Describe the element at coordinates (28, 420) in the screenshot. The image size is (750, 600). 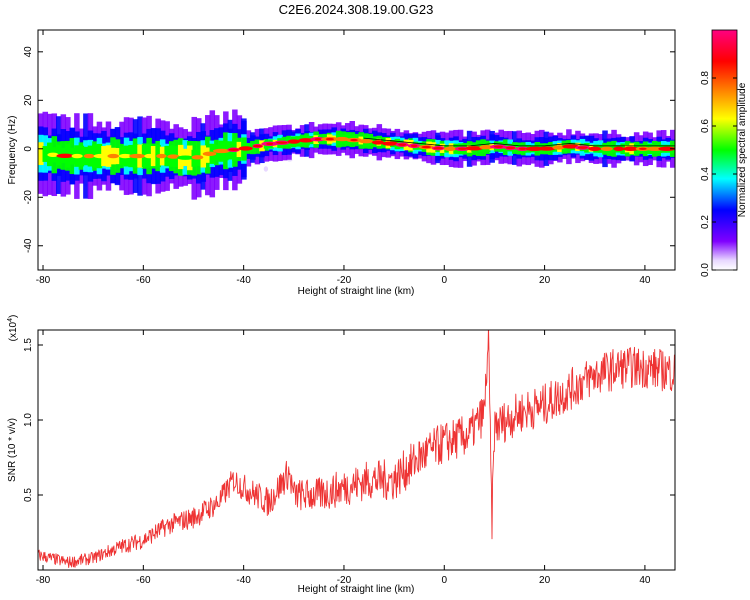
I see `y-tick-label: 1.0` at that location.